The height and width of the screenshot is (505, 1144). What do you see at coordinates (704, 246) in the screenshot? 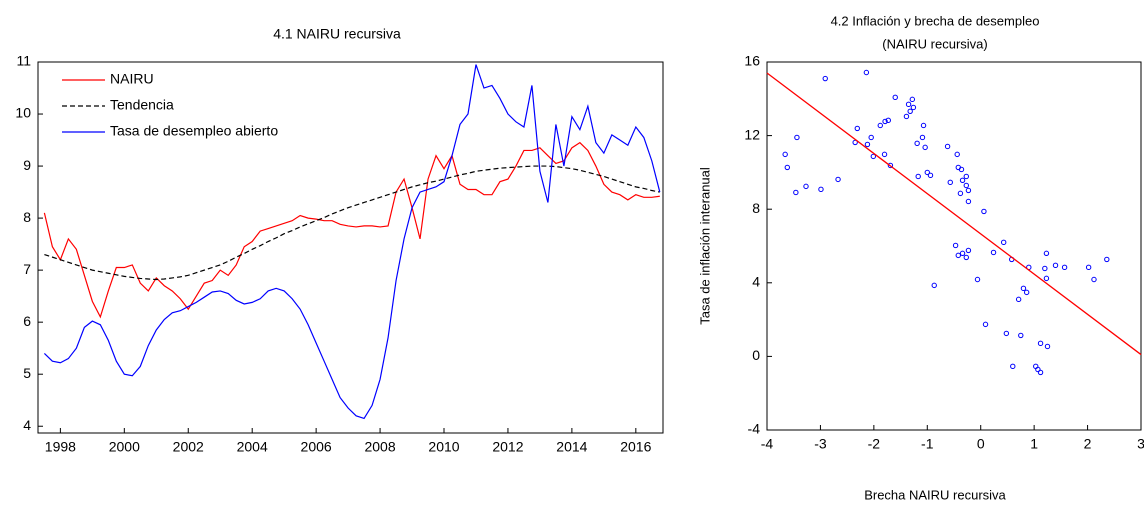
I see `y-axis-label: Tasa de inflación interanual` at bounding box center [704, 246].